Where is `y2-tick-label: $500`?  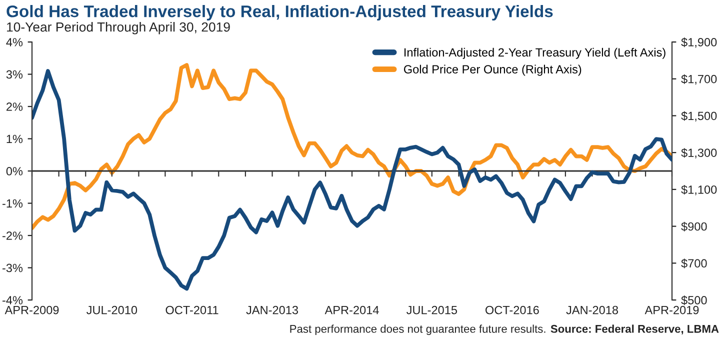
y2-tick-label: $500 is located at coordinates (694, 301).